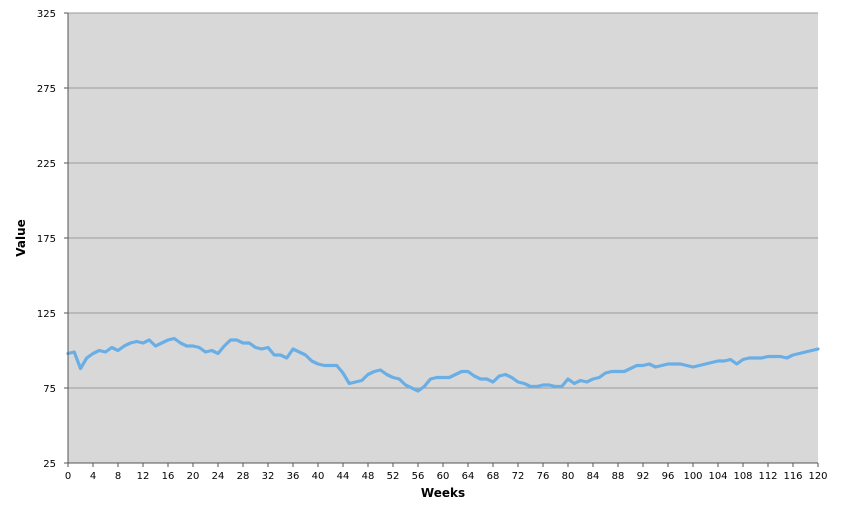  I want to click on y-tick-label-225: 225, so click(46, 164).